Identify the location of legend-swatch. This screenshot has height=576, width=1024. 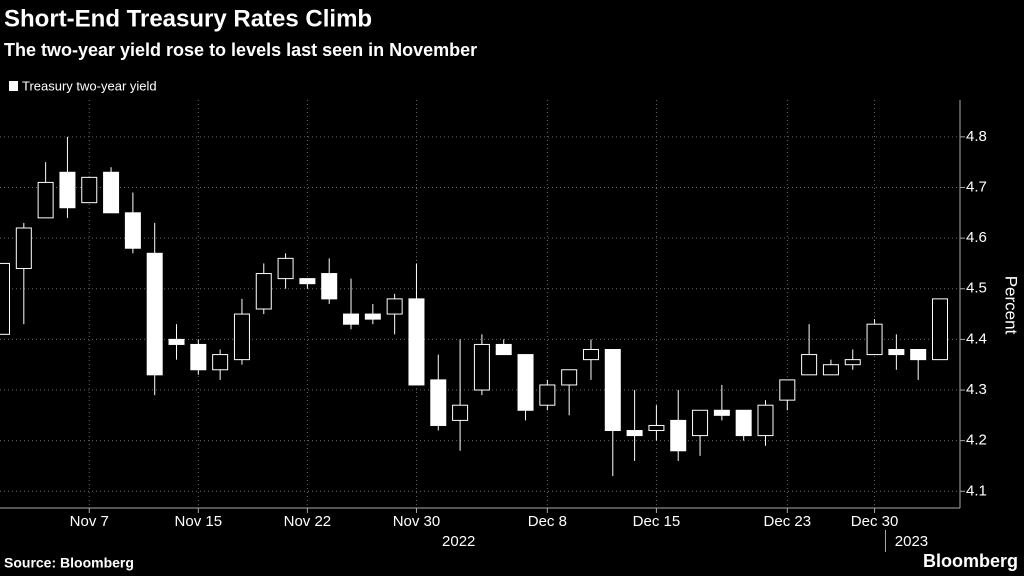
(13, 86).